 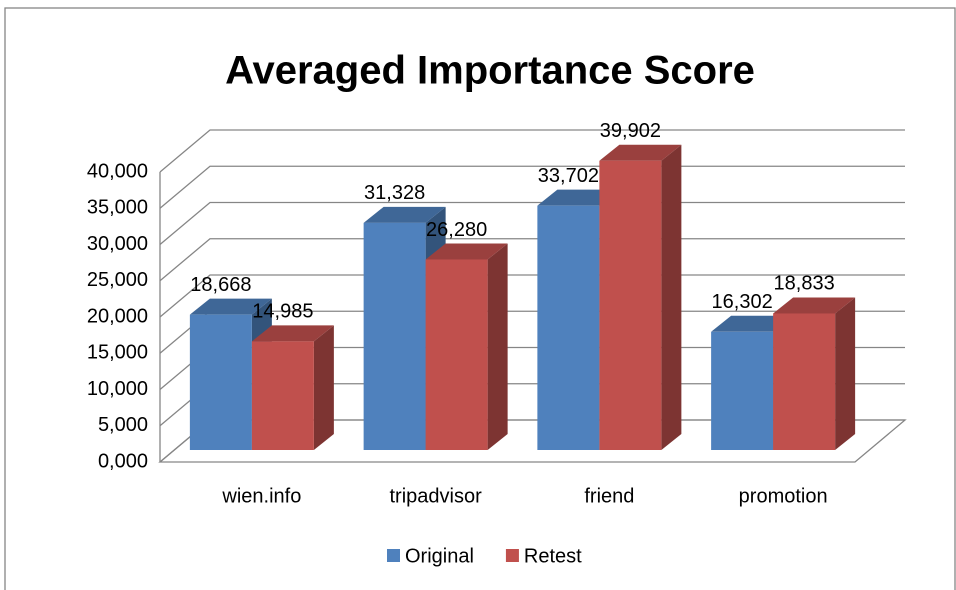 I want to click on data-label: 14,985, so click(x=282, y=312).